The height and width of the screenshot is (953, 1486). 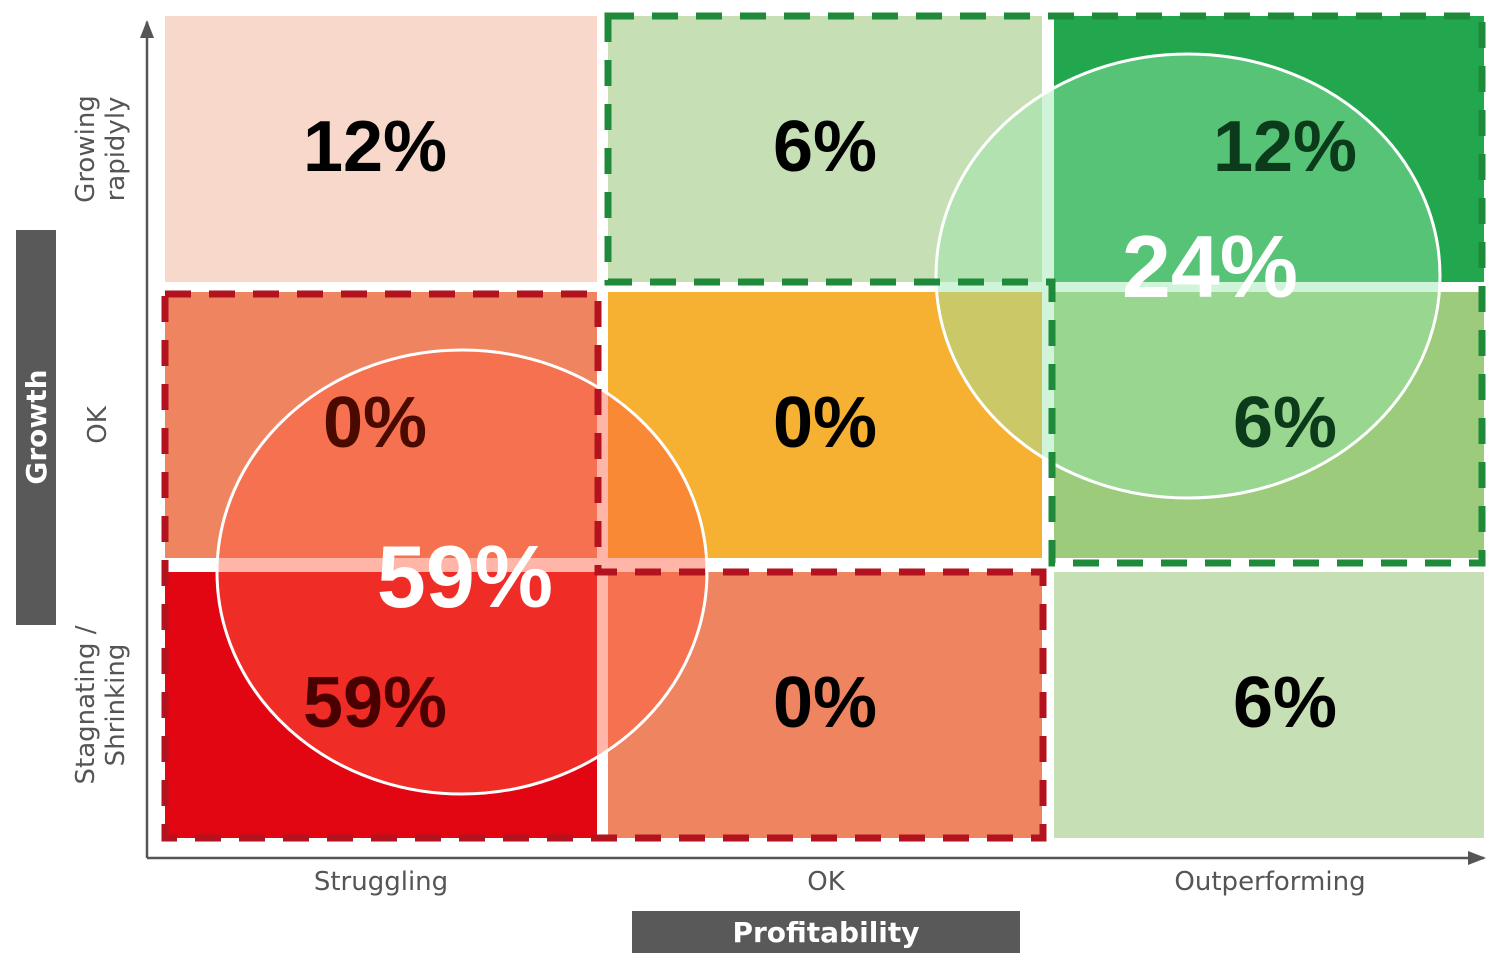 I want to click on x-tick-label: Struggling, so click(x=381, y=882).